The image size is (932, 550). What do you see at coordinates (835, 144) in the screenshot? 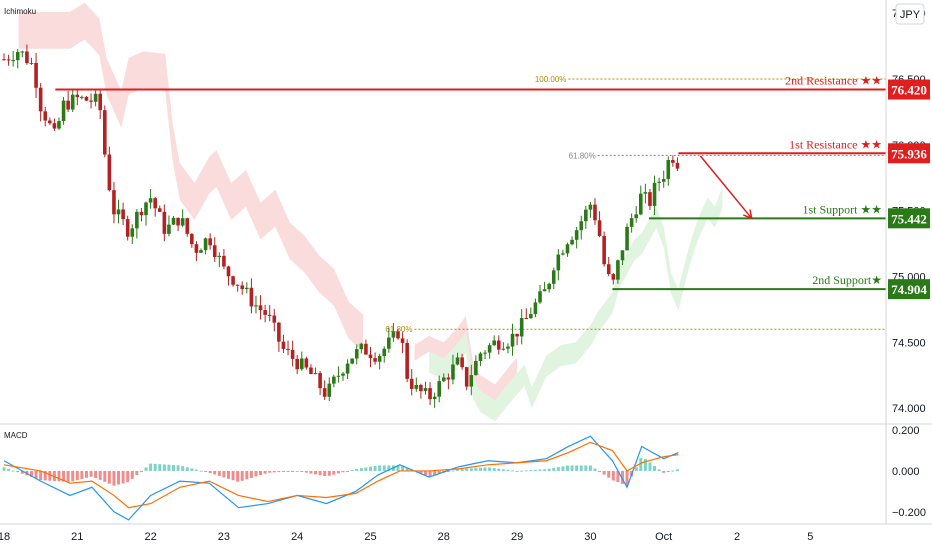
I see `level-name: 1st Resistance ★★` at bounding box center [835, 144].